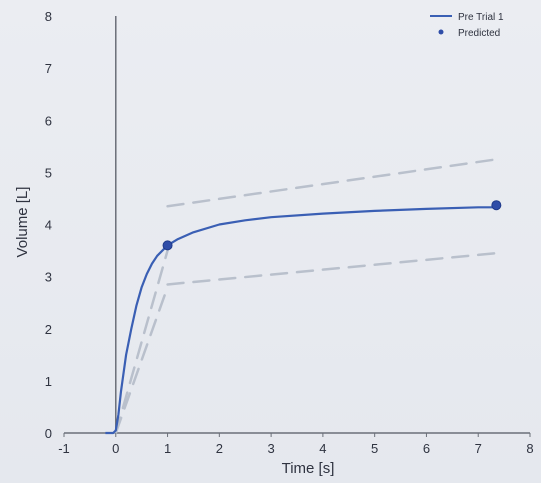  I want to click on y-tick-labels: 0 1 2 3 4 5 6 7 8, so click(48, 225).